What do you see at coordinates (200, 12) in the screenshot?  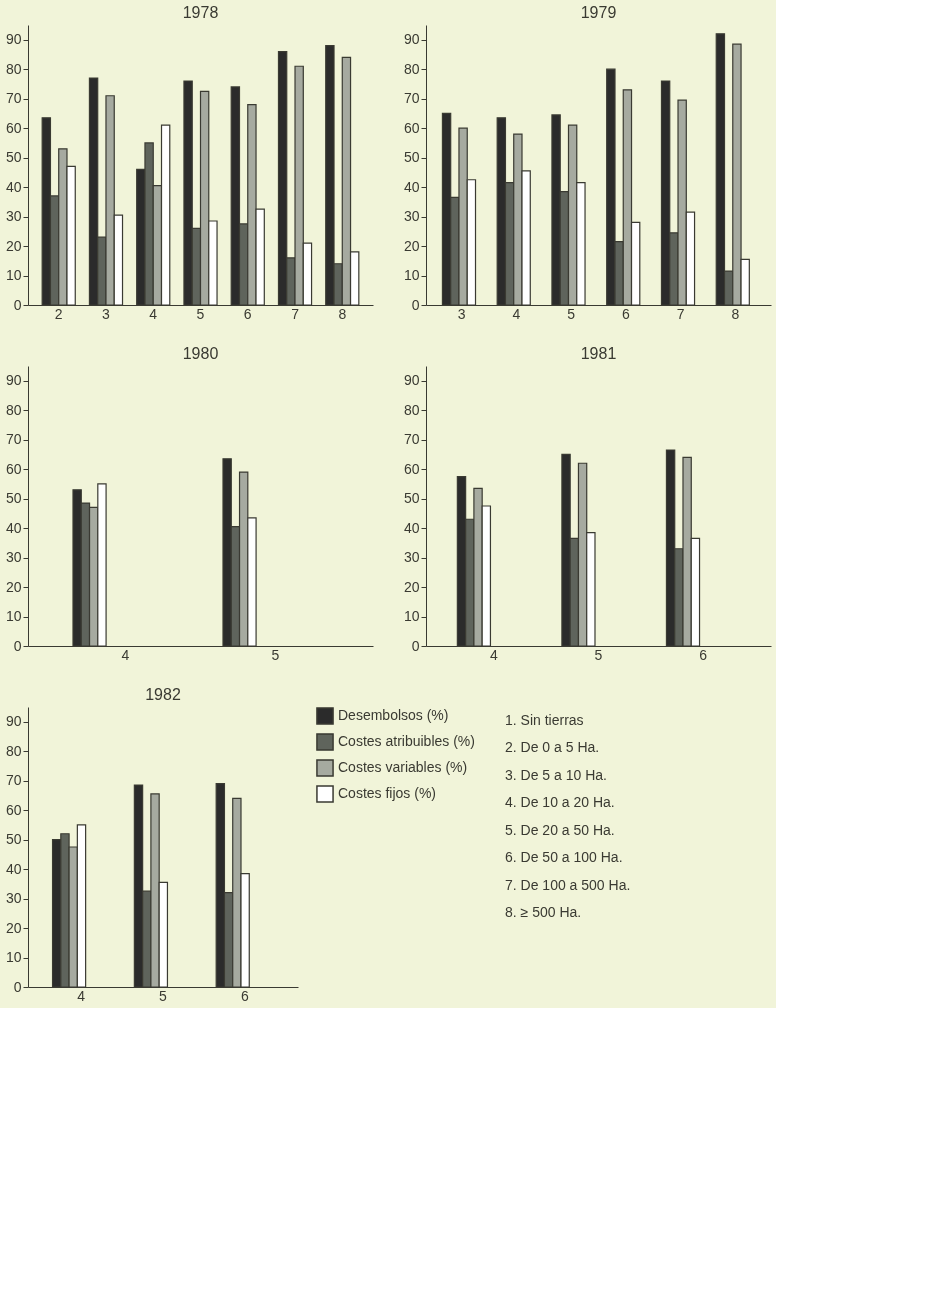 I see `chart-title: 1978` at bounding box center [200, 12].